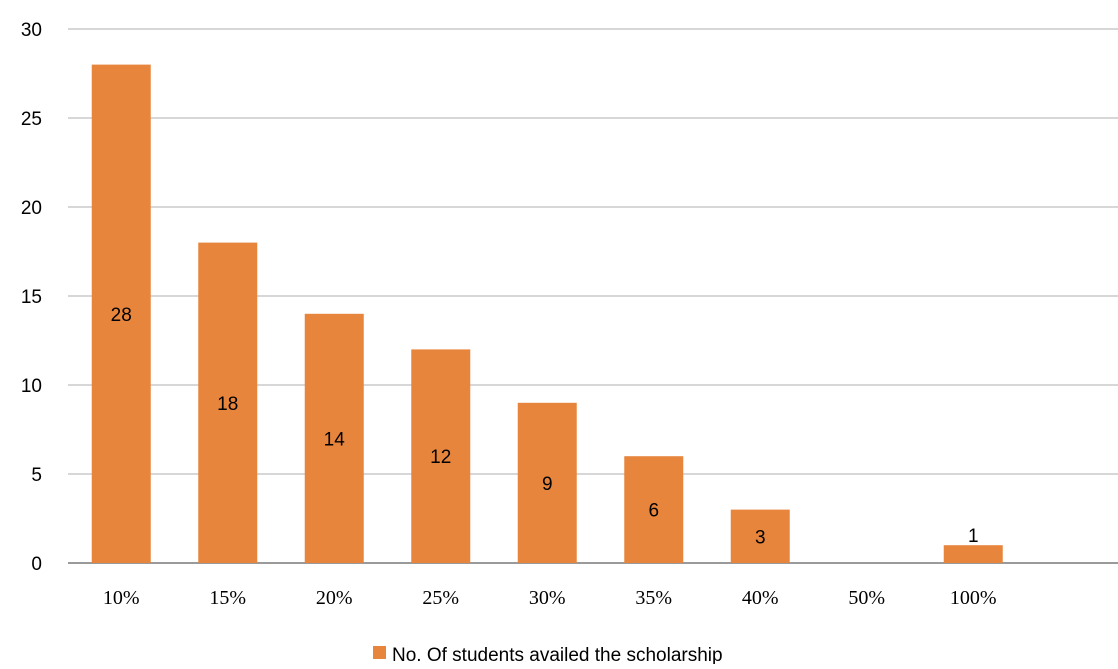  I want to click on data-label: 12, so click(440, 457).